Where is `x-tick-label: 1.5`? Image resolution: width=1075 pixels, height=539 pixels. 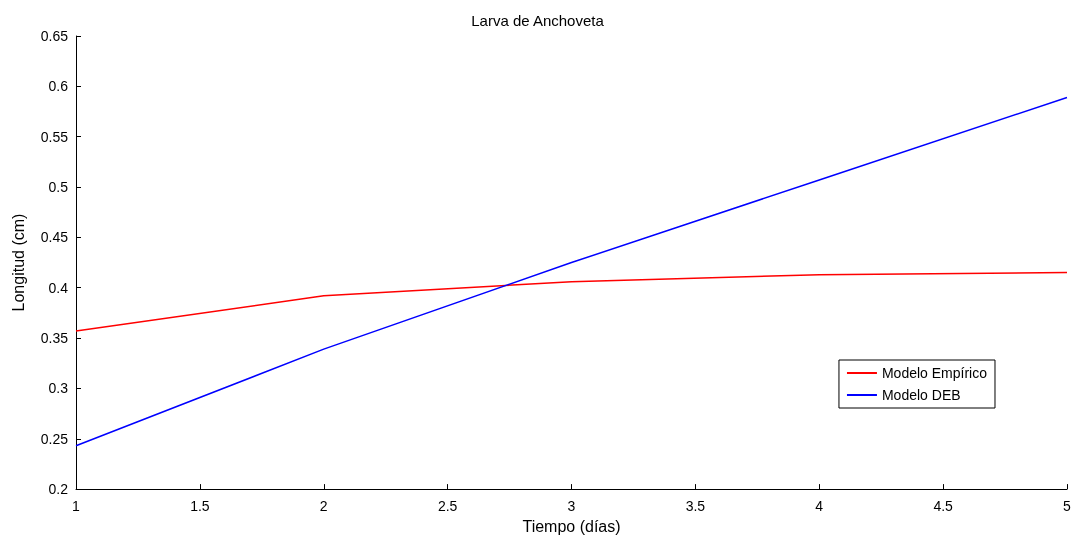 x-tick-label: 1.5 is located at coordinates (200, 506).